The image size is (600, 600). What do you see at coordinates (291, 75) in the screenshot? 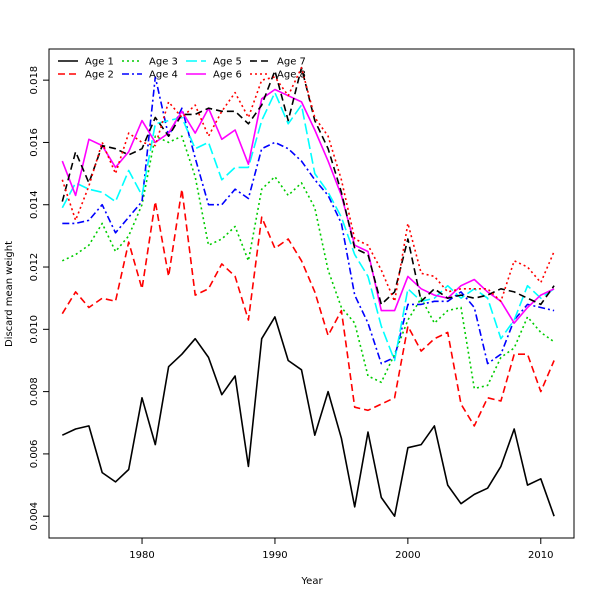
I see `legend-label-age-8: Age 8` at bounding box center [291, 75].